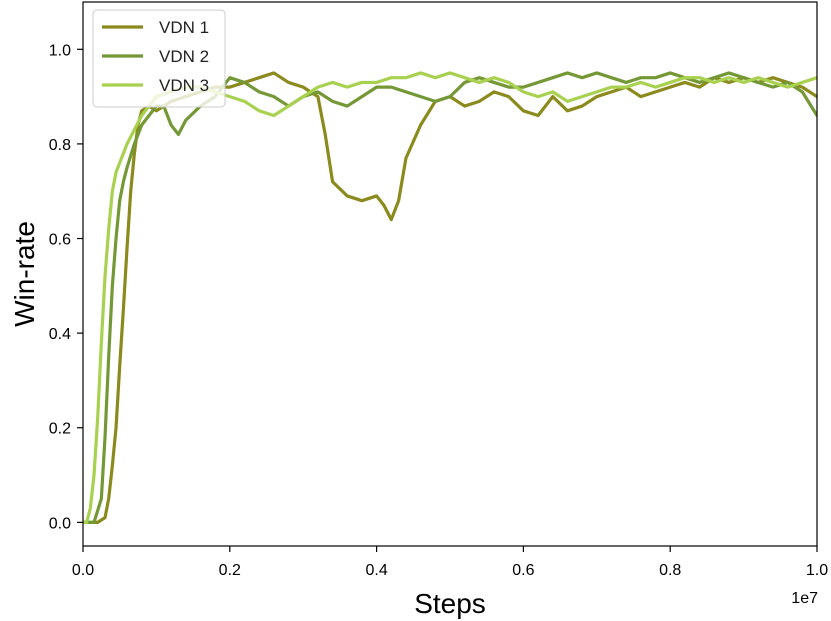 The height and width of the screenshot is (621, 831). What do you see at coordinates (184, 56) in the screenshot?
I see `legend-label-vdn-2: VDN 2` at bounding box center [184, 56].